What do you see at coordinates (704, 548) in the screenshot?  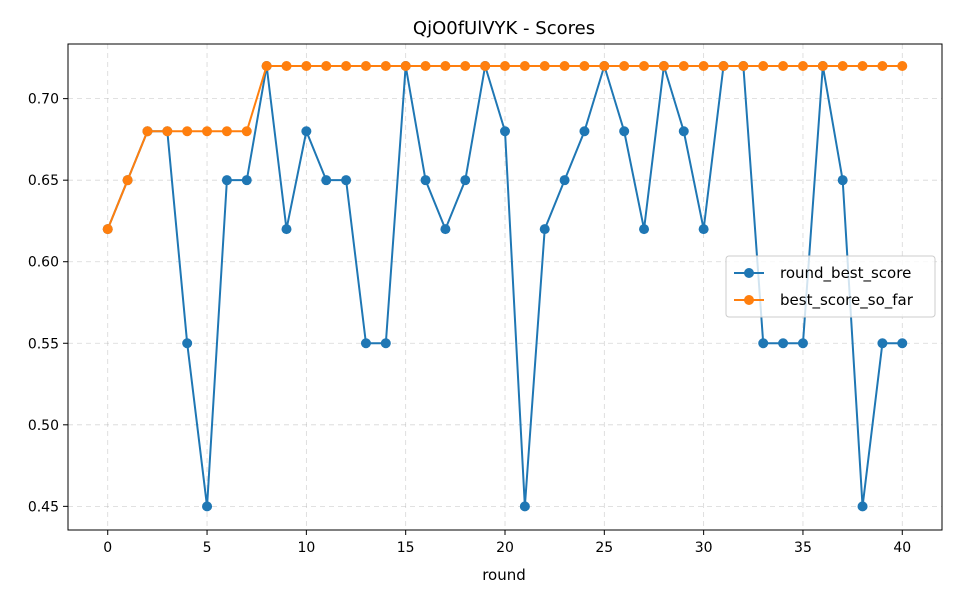 I see `x-tick-label: 30` at bounding box center [704, 548].